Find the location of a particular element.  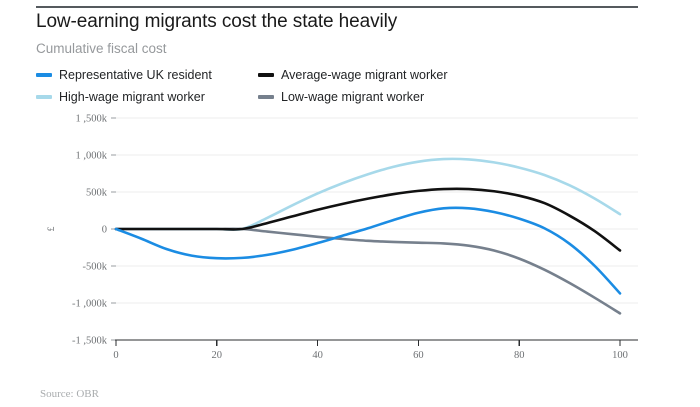

y-axis-tick-label: -500k is located at coordinates (95, 267).